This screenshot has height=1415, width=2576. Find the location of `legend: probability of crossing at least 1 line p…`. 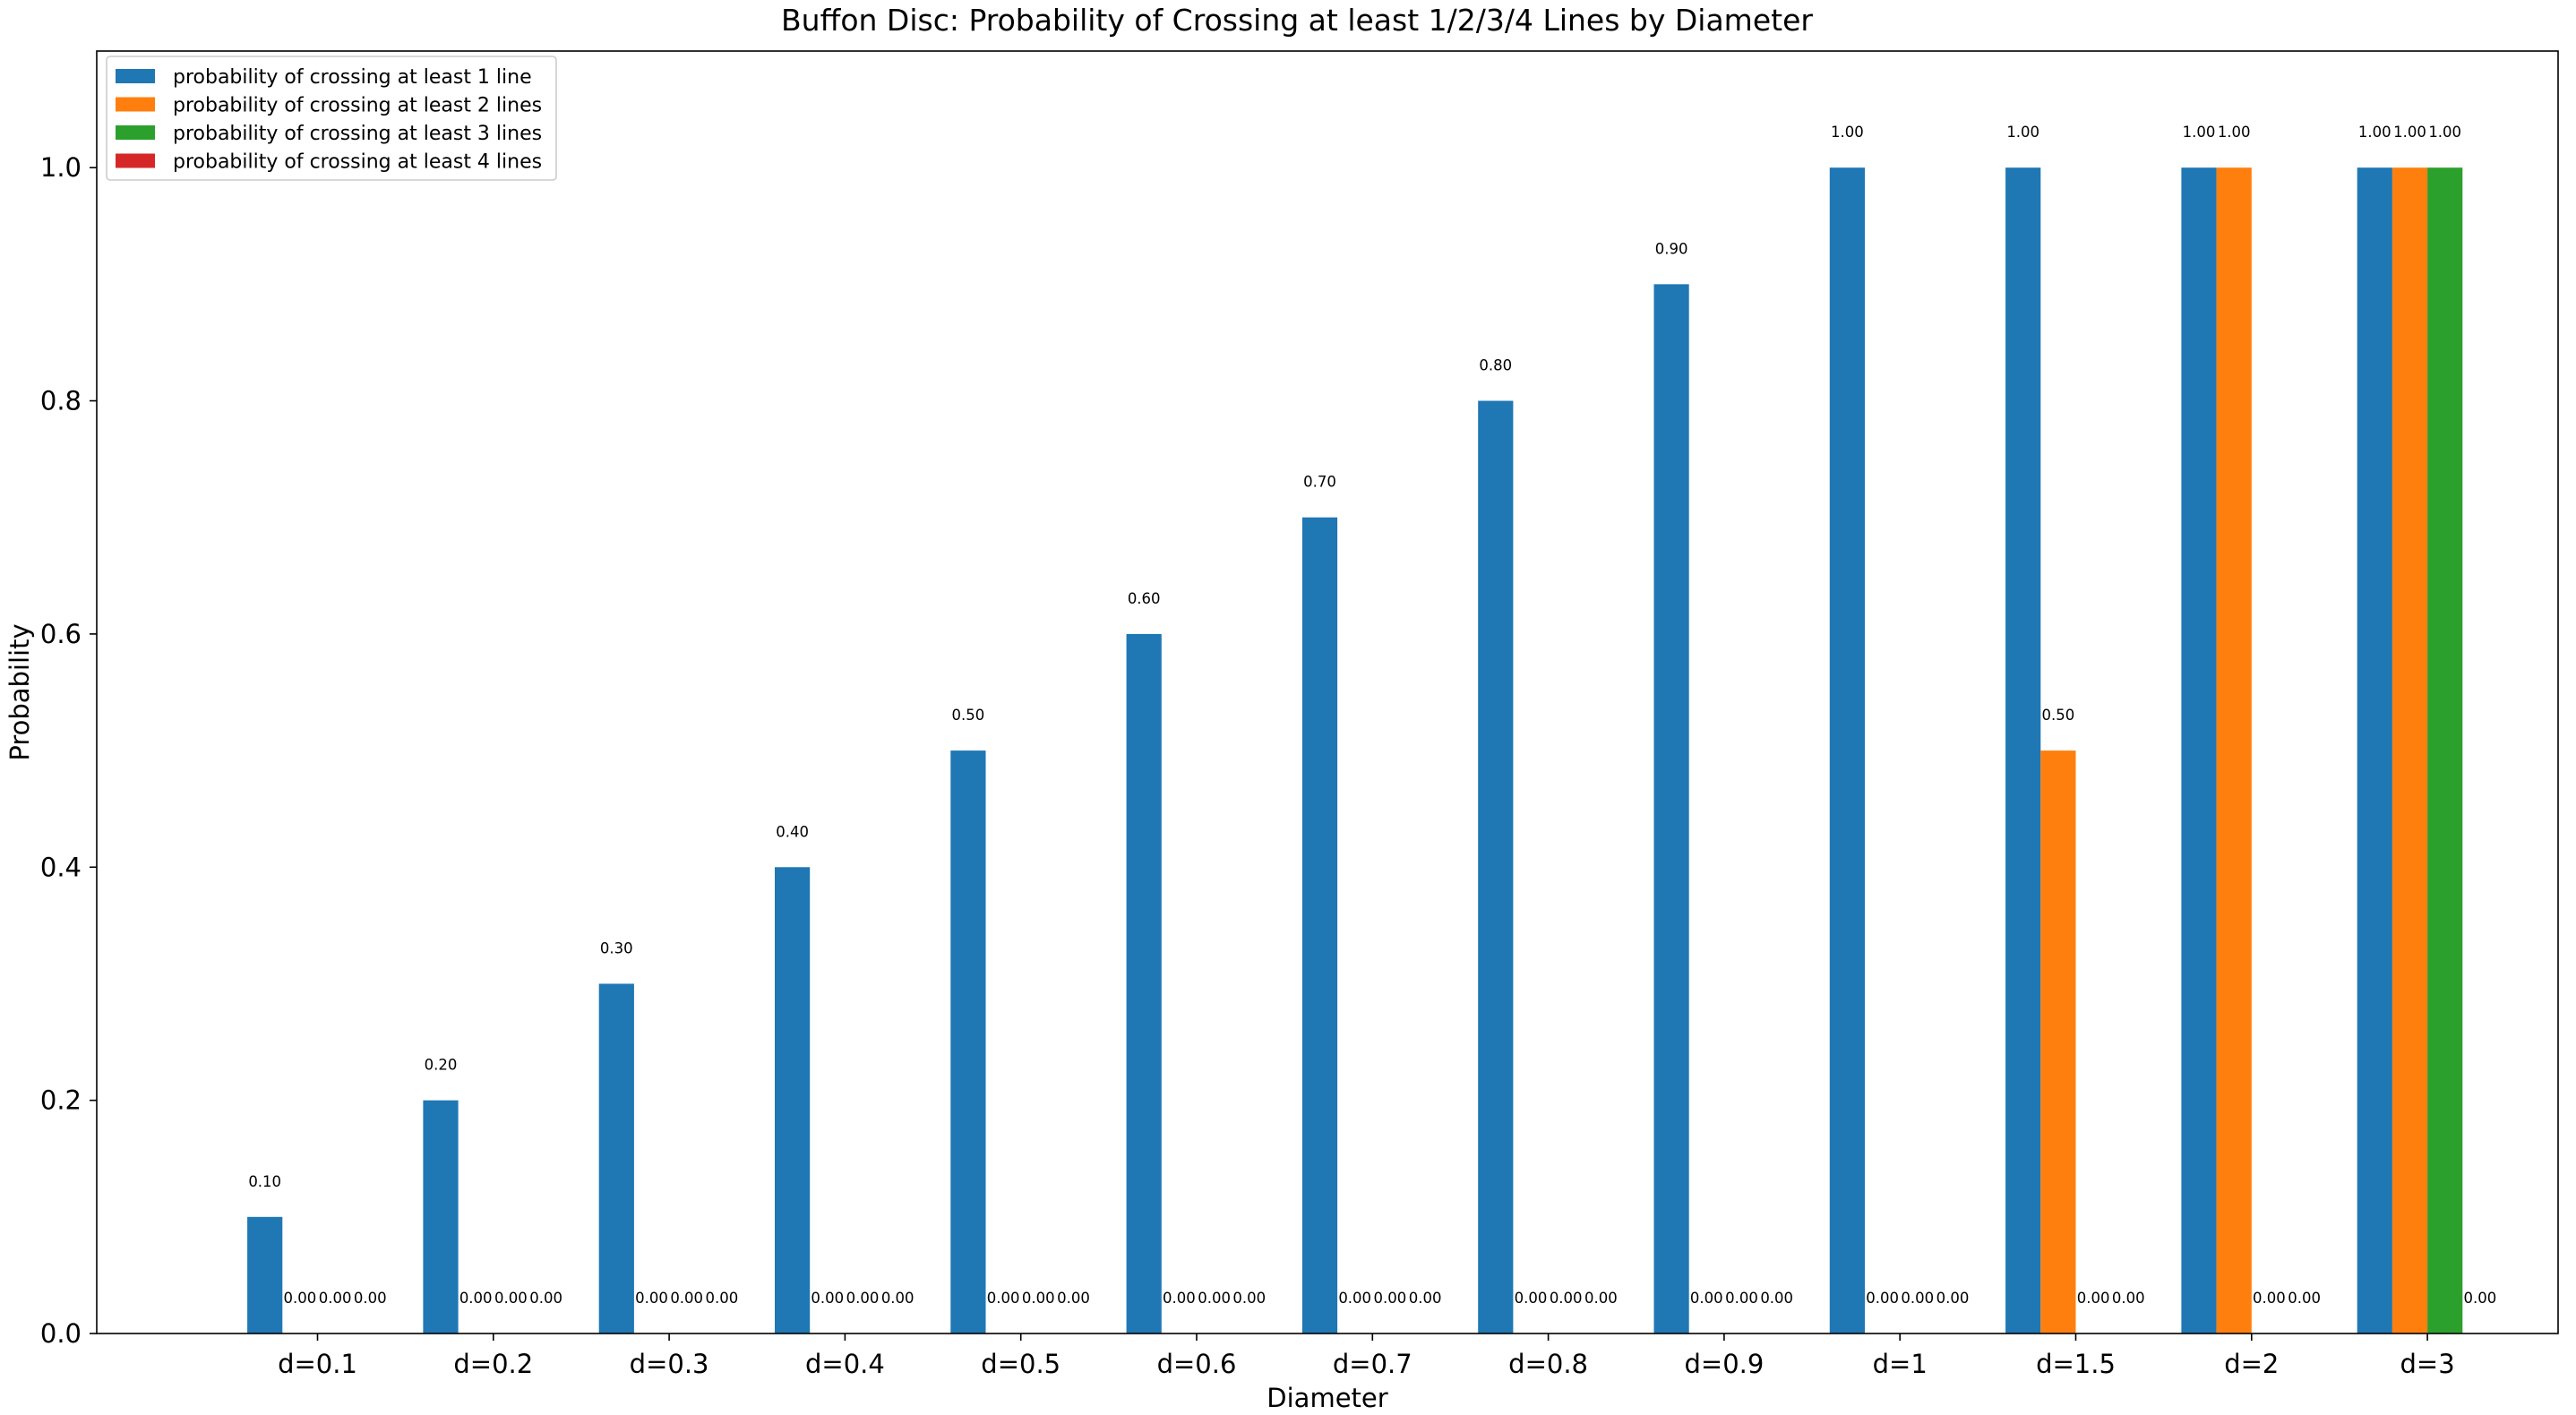

legend: probability of crossing at least 1 line p… is located at coordinates (331, 118).